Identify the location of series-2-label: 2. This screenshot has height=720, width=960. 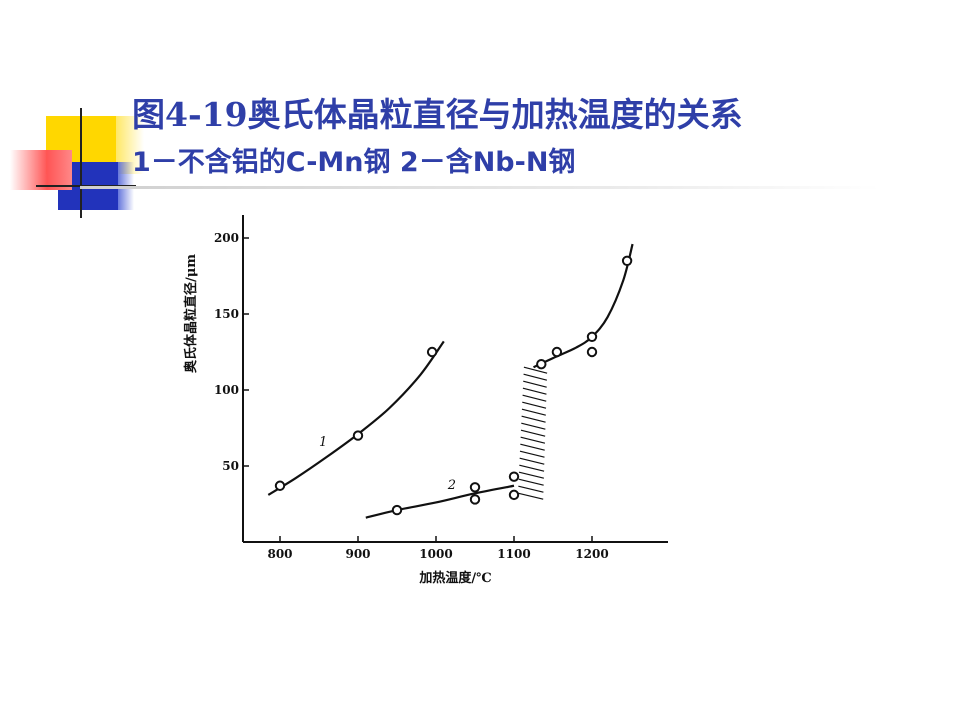
(451, 485).